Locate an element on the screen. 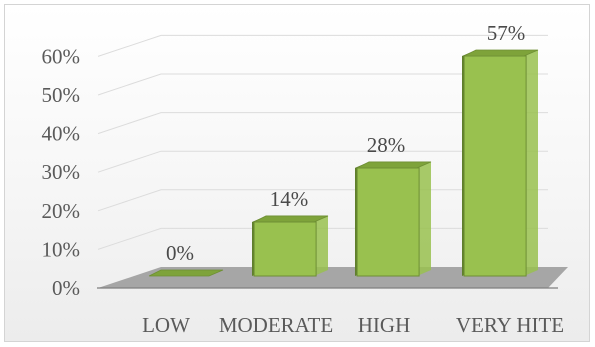 The height and width of the screenshot is (347, 595). data-label: 57% is located at coordinates (506, 33).